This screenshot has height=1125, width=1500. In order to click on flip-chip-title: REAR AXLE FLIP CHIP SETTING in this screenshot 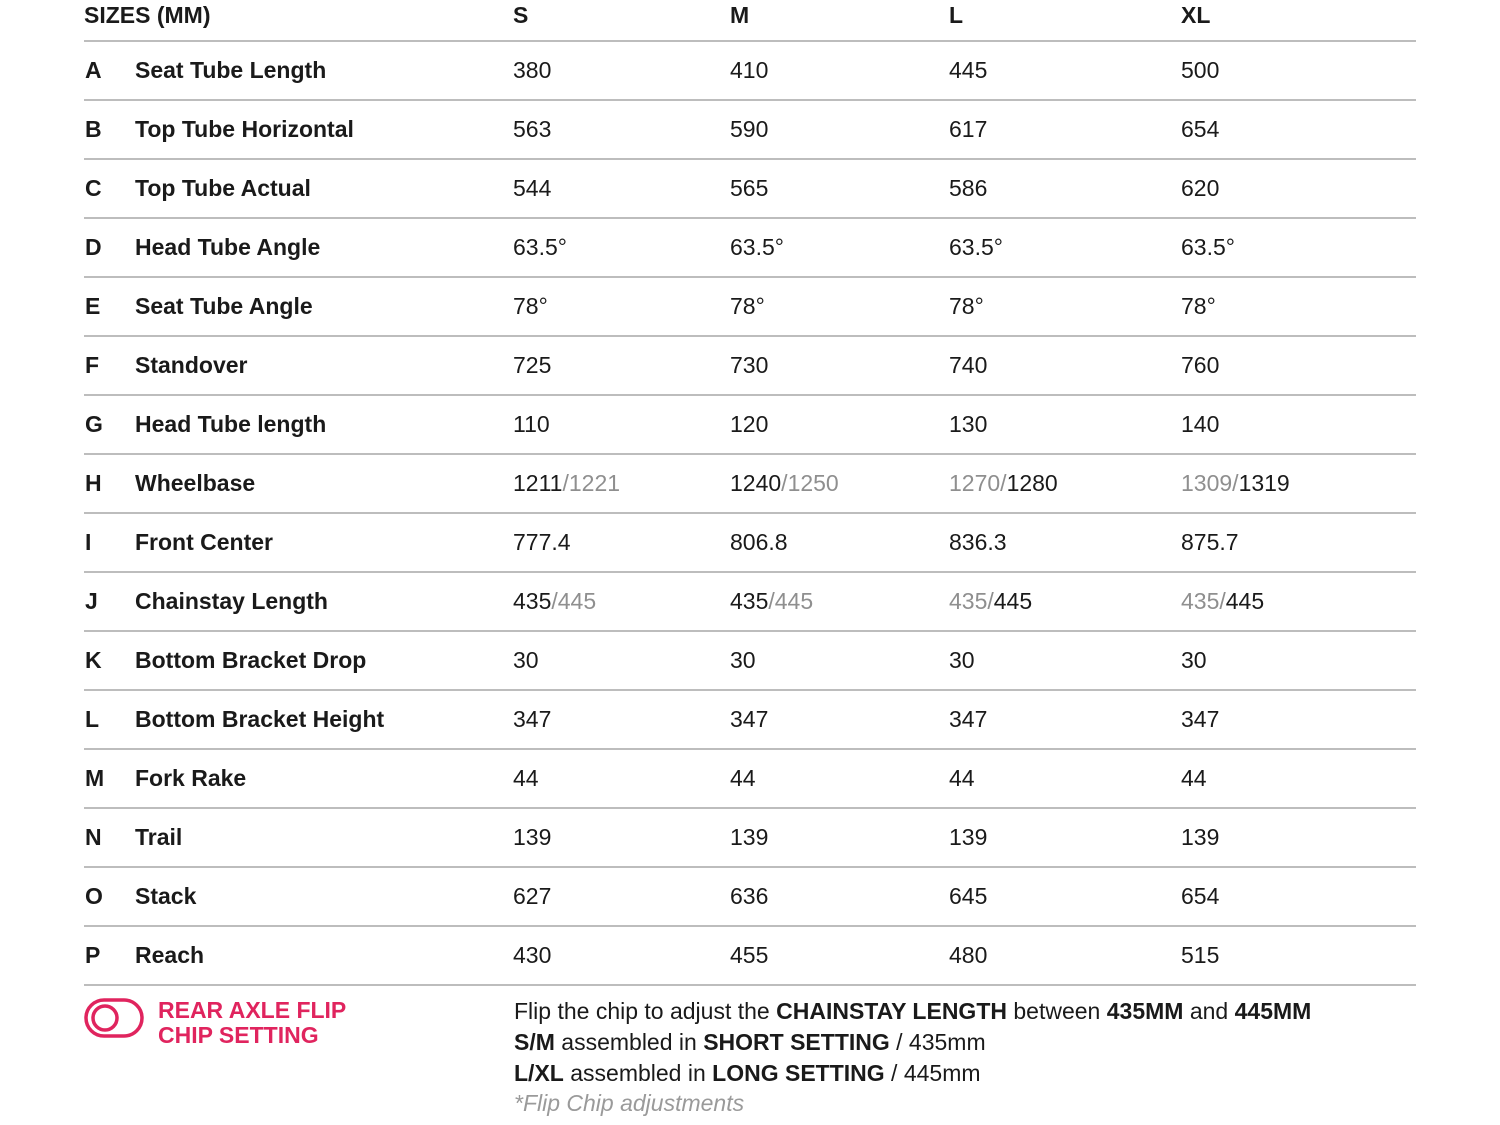, I will do `click(252, 1023)`.